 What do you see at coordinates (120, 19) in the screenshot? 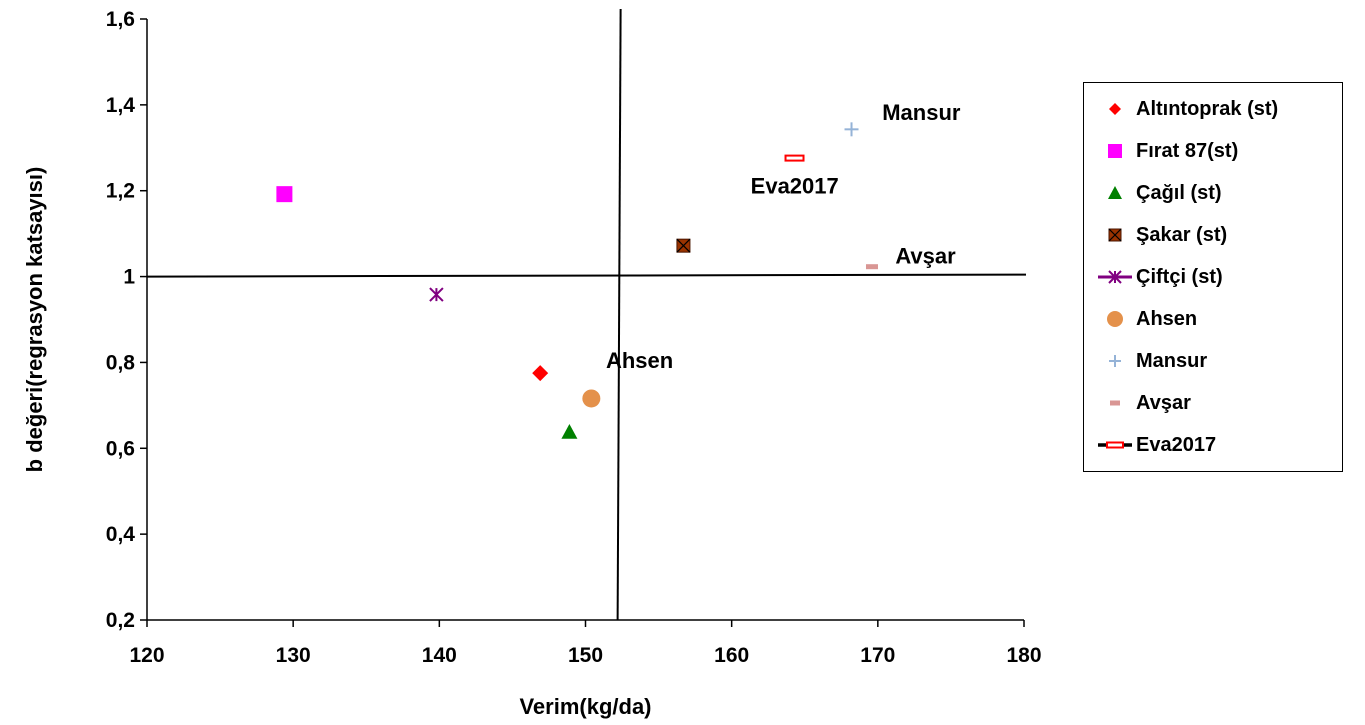
I see `y-tick-label: 1,6` at bounding box center [120, 19].